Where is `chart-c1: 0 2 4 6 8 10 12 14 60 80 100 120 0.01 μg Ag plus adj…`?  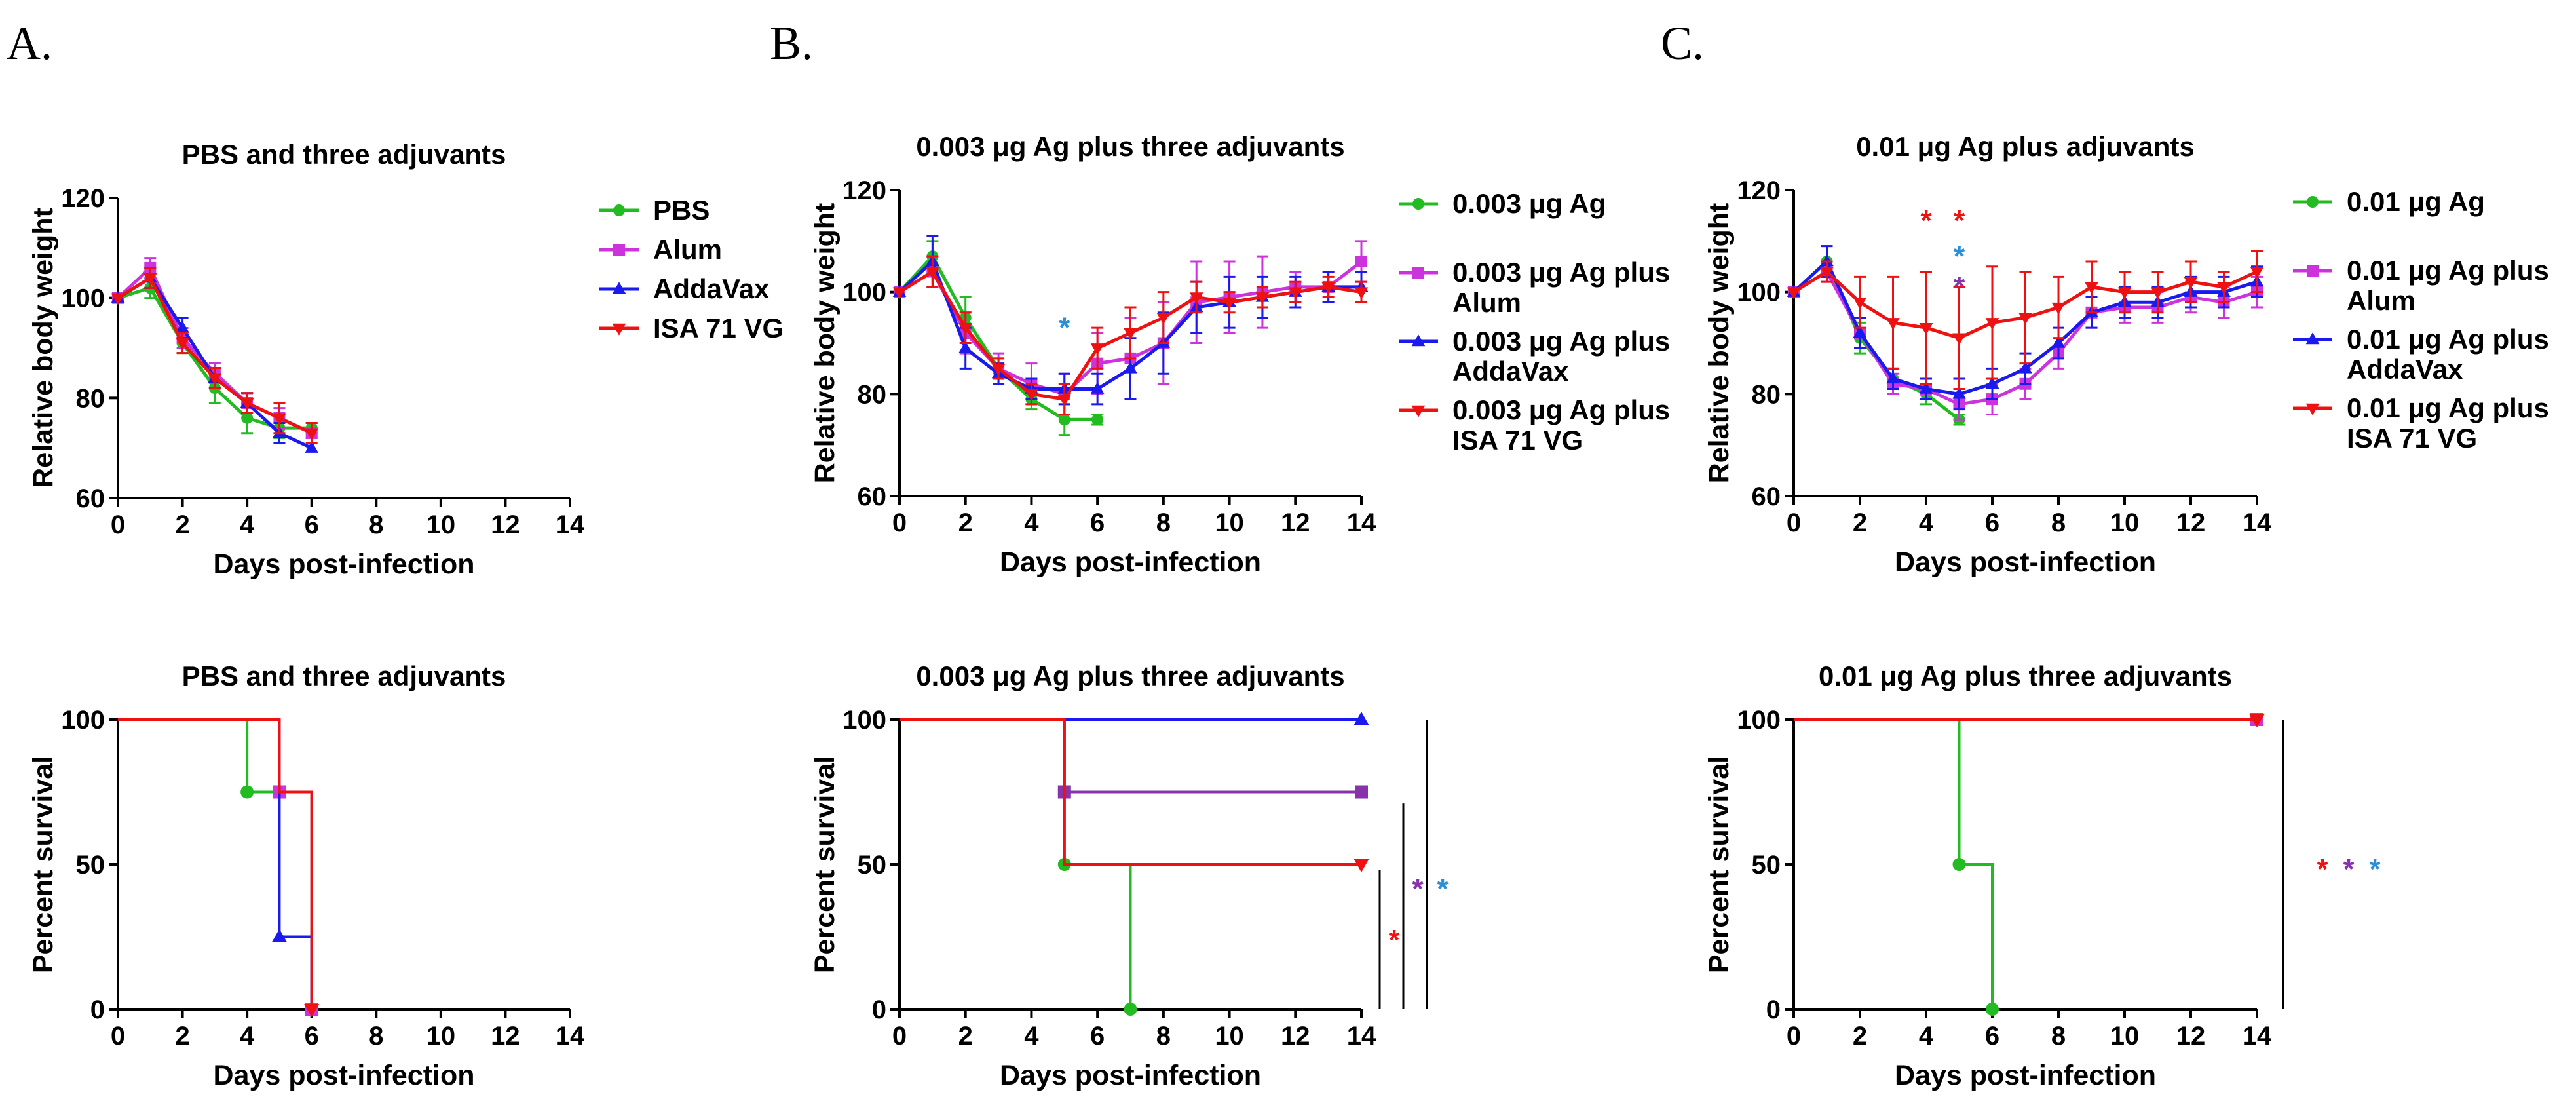
chart-c1: 0 2 4 6 8 10 12 14 60 80 100 120 0.01 μg Ag plus adj… is located at coordinates (2126, 354).